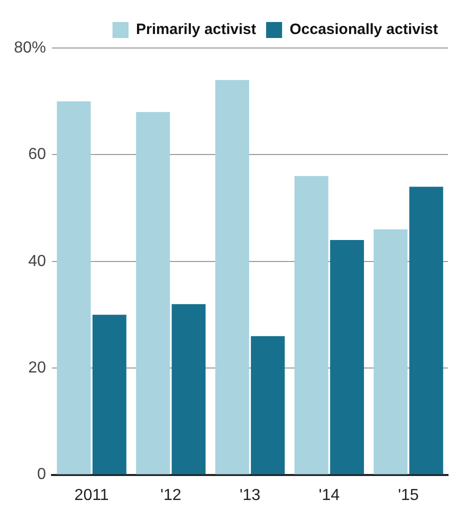 This screenshot has width=468, height=520. Describe the element at coordinates (37, 261) in the screenshot. I see `y-tick-label: 40` at that location.